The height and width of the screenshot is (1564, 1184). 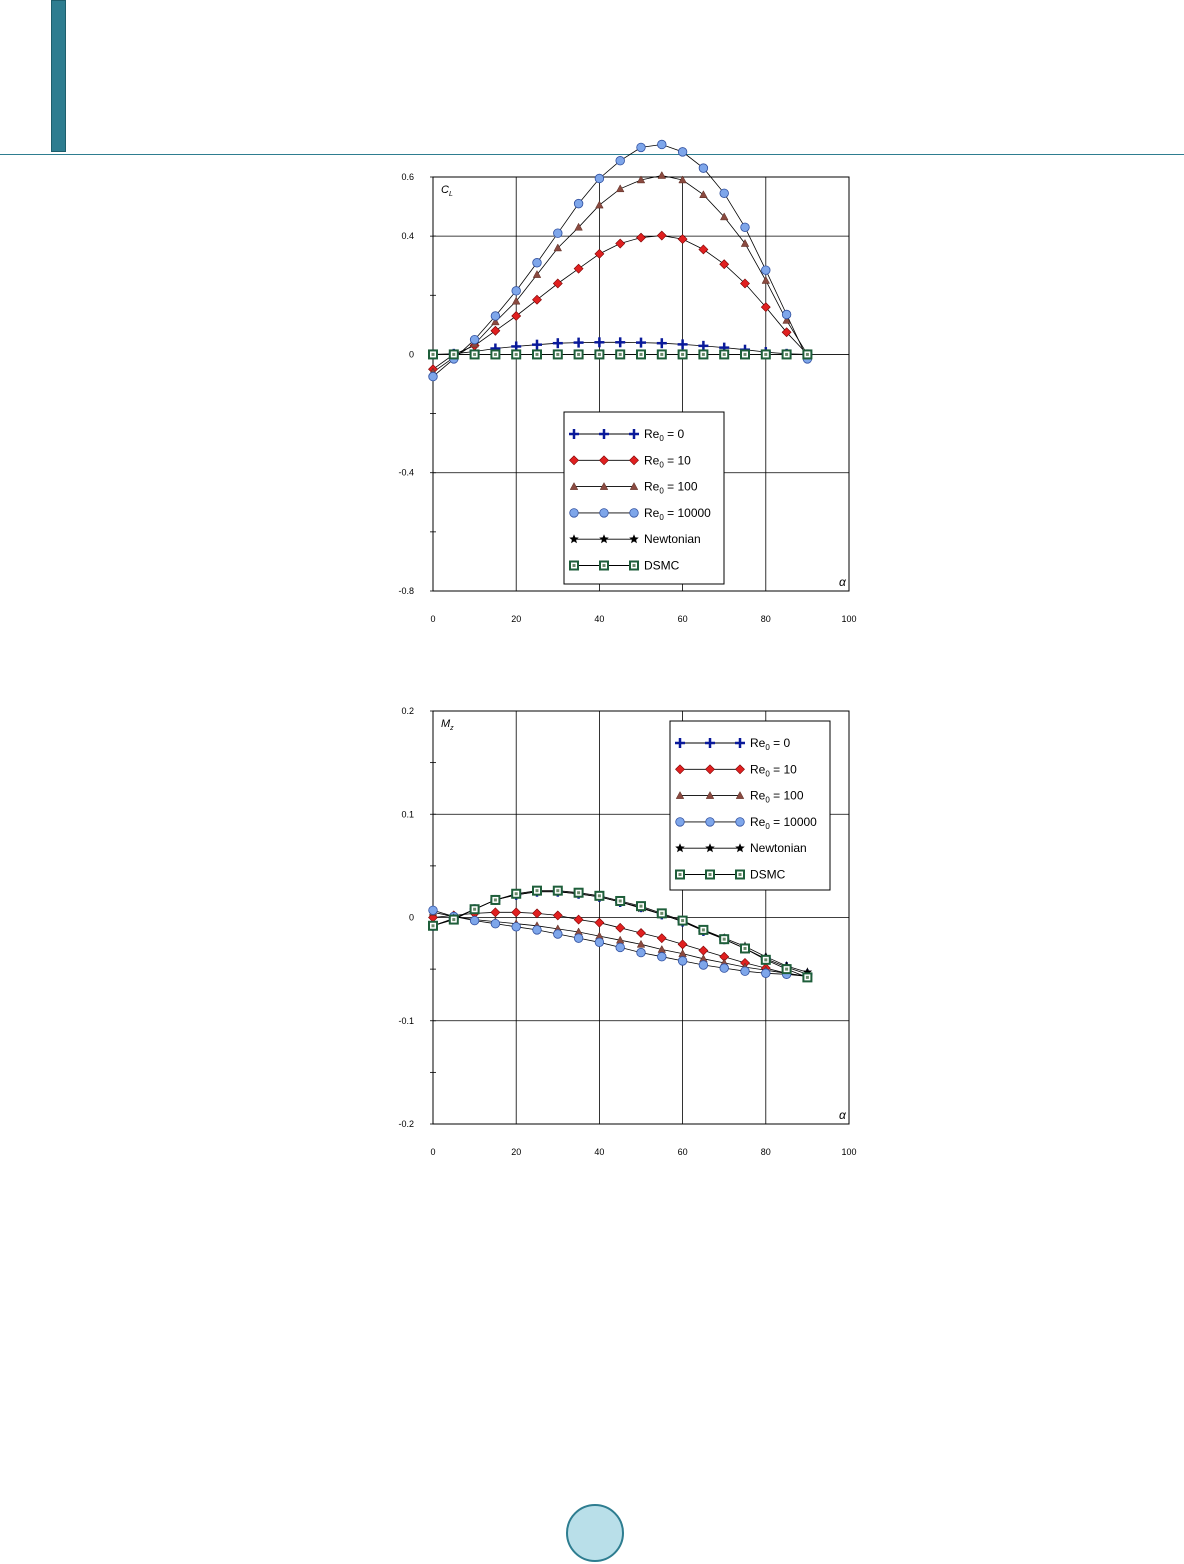 What do you see at coordinates (848, 1152) in the screenshot?
I see `x-tick-label: 100` at bounding box center [848, 1152].